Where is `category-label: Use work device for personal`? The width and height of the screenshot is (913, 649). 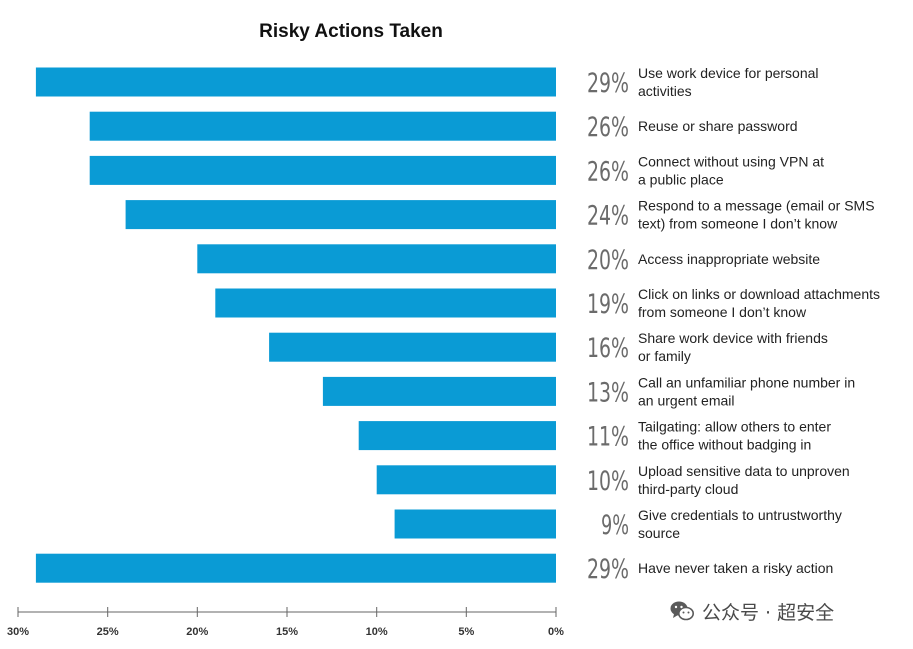
category-label: Use work device for personal is located at coordinates (728, 73).